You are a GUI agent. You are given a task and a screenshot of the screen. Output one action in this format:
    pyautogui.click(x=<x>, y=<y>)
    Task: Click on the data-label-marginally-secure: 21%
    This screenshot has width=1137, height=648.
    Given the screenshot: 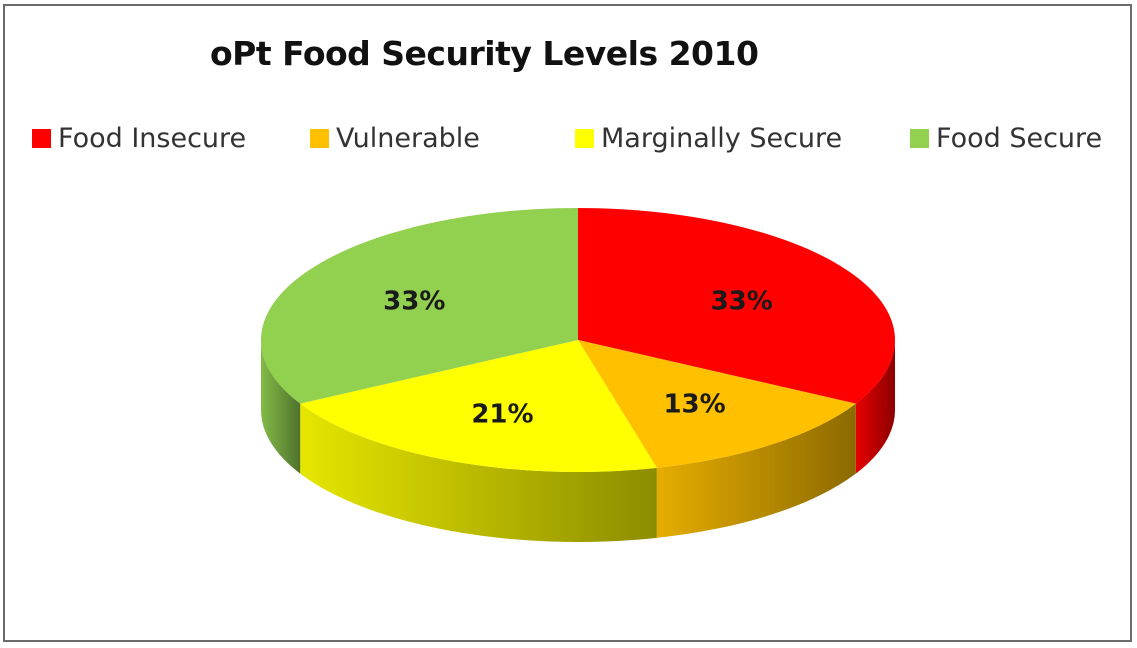 What is the action you would take?
    pyautogui.click(x=502, y=415)
    